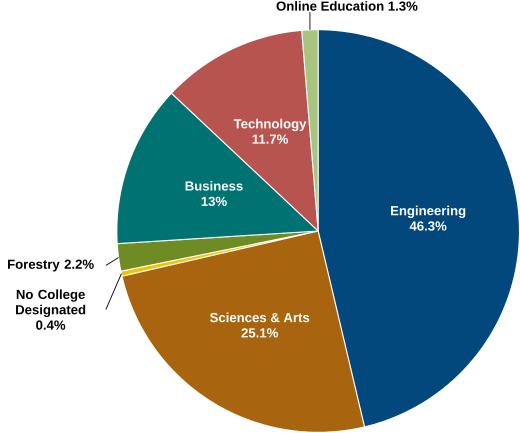 The image size is (520, 433). What do you see at coordinates (403, 6) in the screenshot?
I see `data-label: 1.3%` at bounding box center [403, 6].